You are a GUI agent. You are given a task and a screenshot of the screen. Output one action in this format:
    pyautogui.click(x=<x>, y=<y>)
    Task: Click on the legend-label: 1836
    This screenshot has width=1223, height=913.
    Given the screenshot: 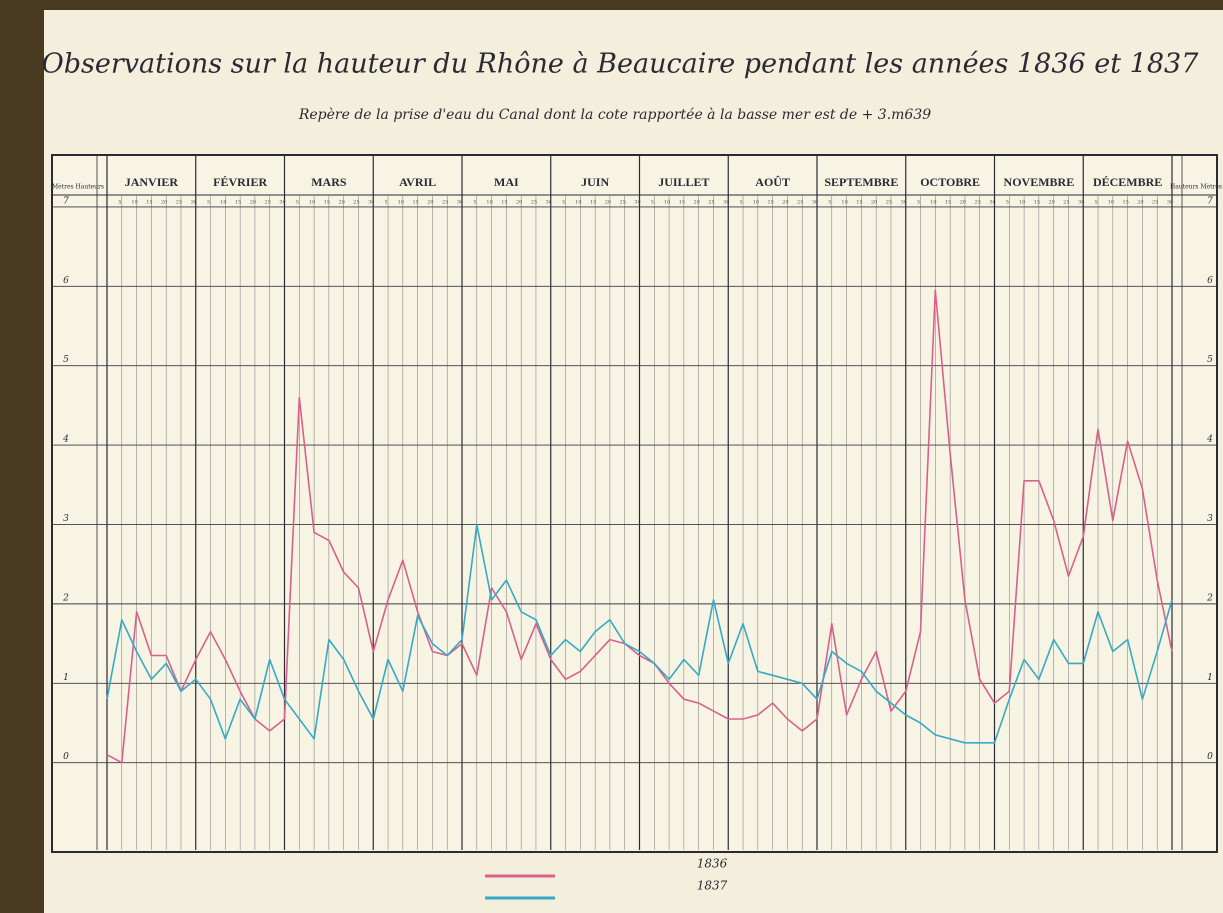 What is the action you would take?
    pyautogui.click(x=712, y=864)
    